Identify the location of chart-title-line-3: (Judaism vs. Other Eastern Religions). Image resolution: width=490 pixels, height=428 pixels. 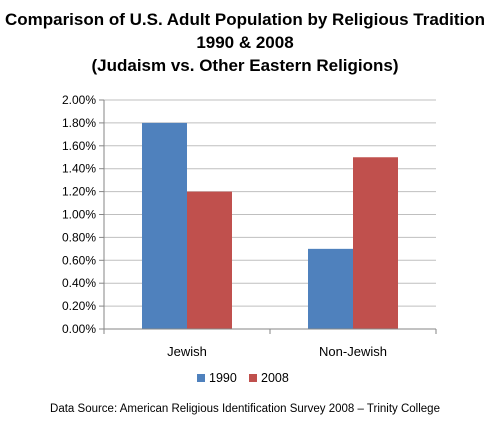
(245, 65).